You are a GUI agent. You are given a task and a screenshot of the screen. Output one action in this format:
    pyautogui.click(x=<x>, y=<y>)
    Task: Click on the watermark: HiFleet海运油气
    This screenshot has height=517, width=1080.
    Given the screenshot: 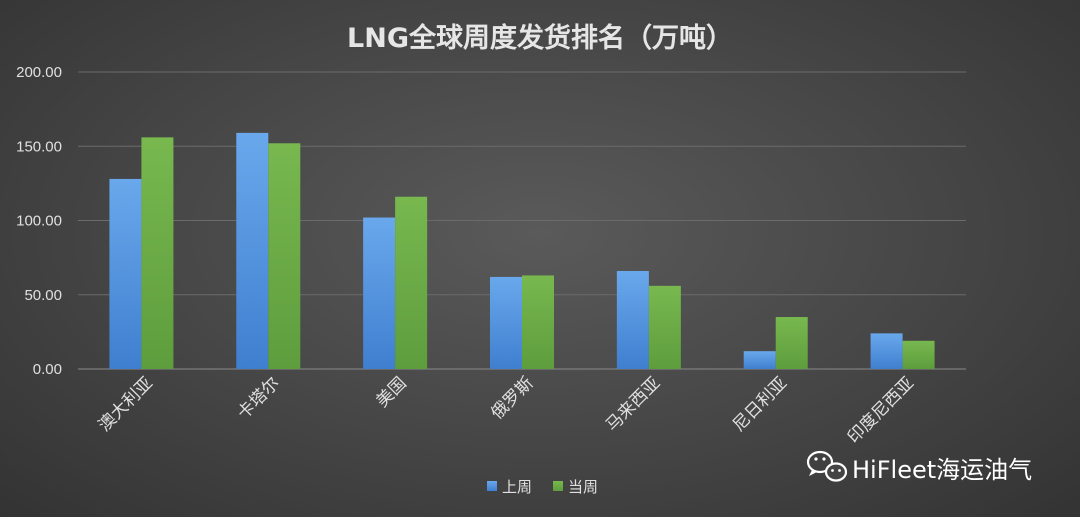 What is the action you would take?
    pyautogui.click(x=919, y=467)
    